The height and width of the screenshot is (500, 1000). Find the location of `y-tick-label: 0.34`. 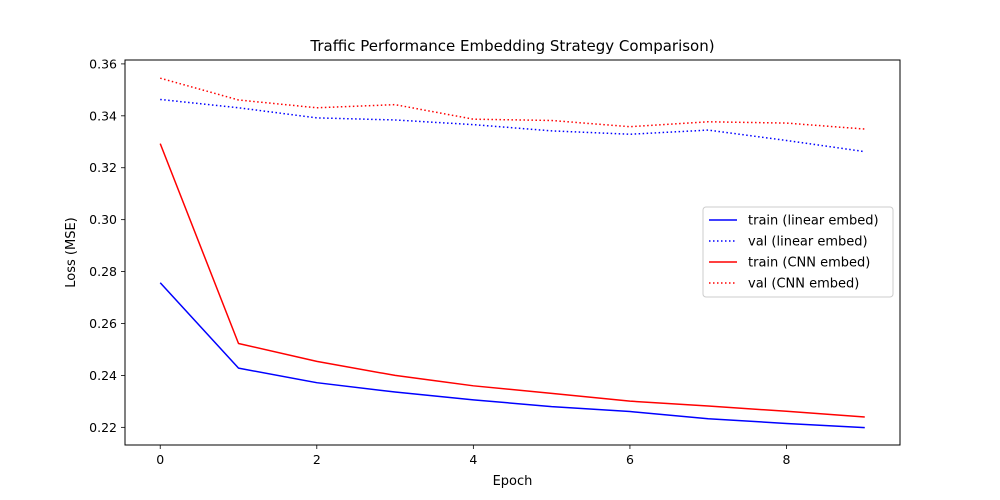

y-tick-label: 0.34 is located at coordinates (103, 115).